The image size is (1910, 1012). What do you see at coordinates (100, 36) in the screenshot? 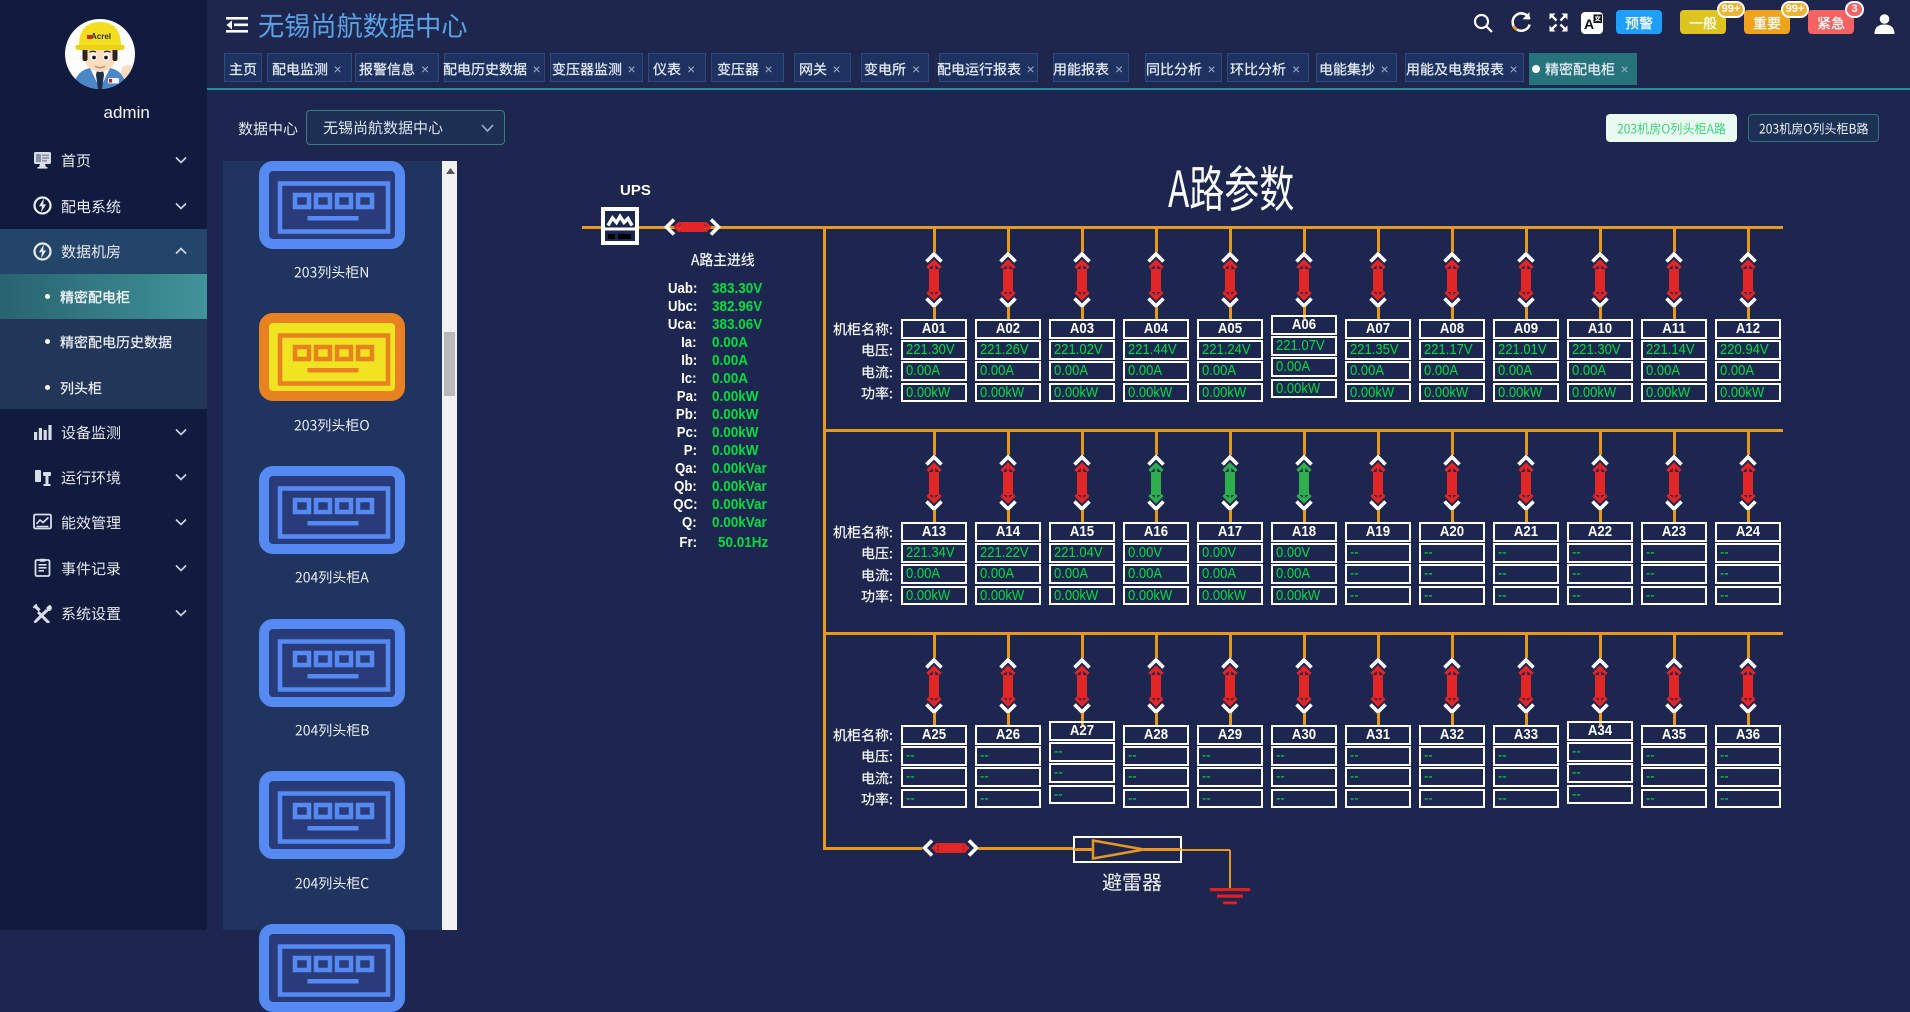
I see `svg-text: Acrel` at bounding box center [100, 36].